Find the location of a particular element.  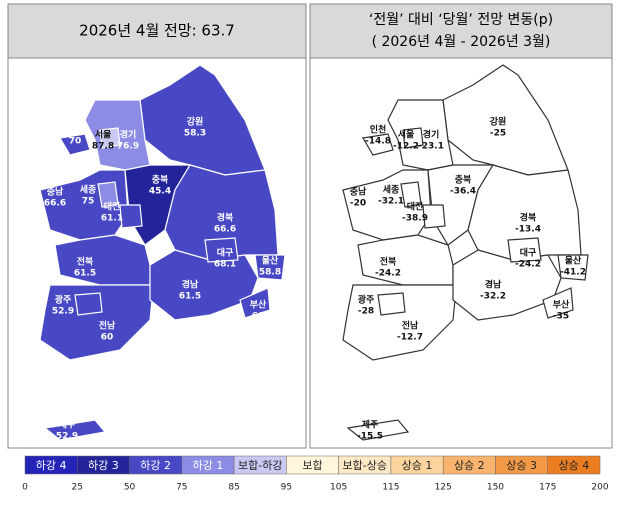

right-subtitle: ( 2026년 4월 - 2026년 3월) is located at coordinates (461, 42).